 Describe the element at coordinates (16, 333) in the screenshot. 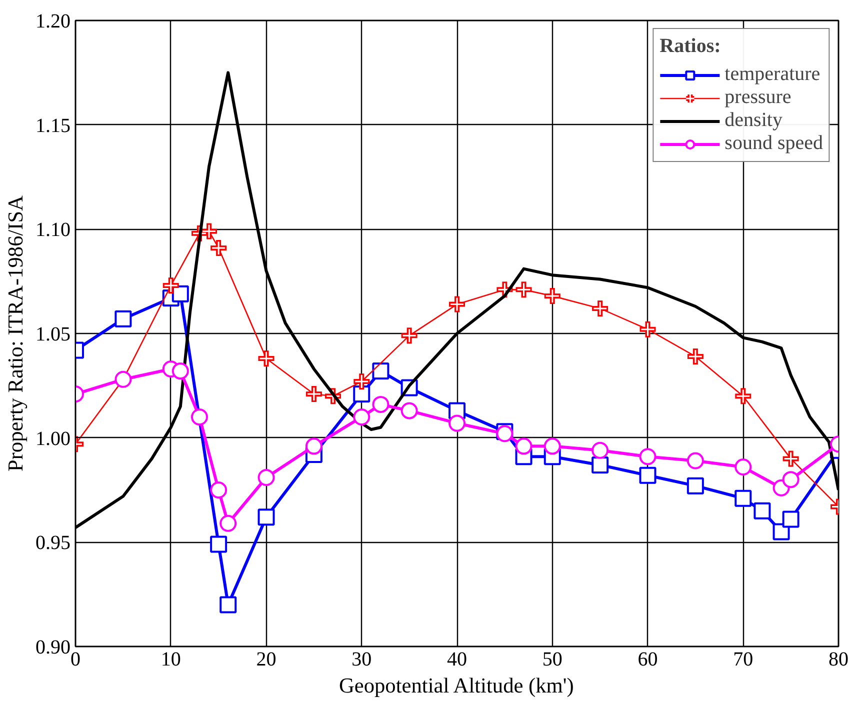

I see `y-axis-title: Property Ratio: ITRA-1986/ISA` at that location.